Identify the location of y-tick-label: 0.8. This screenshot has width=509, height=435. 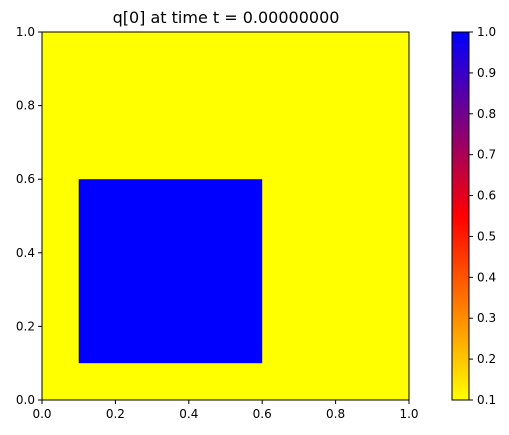
(25, 106).